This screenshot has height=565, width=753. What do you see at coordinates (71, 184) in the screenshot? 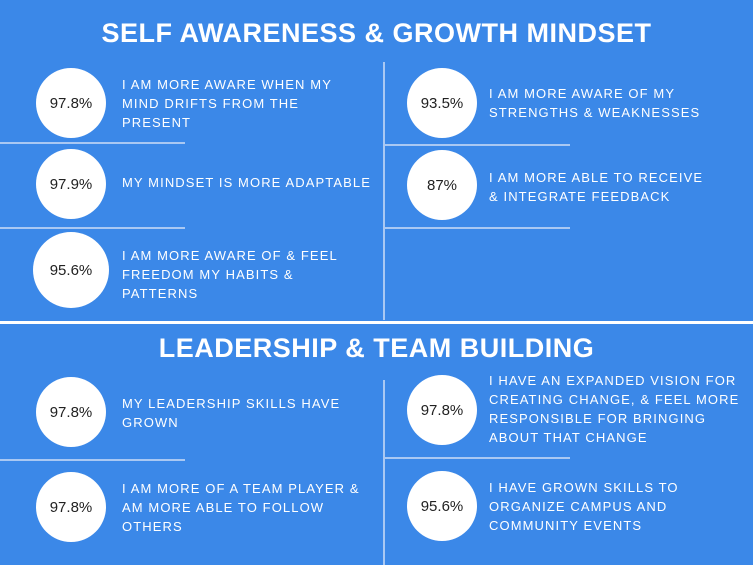
I see `stat-circle: 97.9%` at bounding box center [71, 184].